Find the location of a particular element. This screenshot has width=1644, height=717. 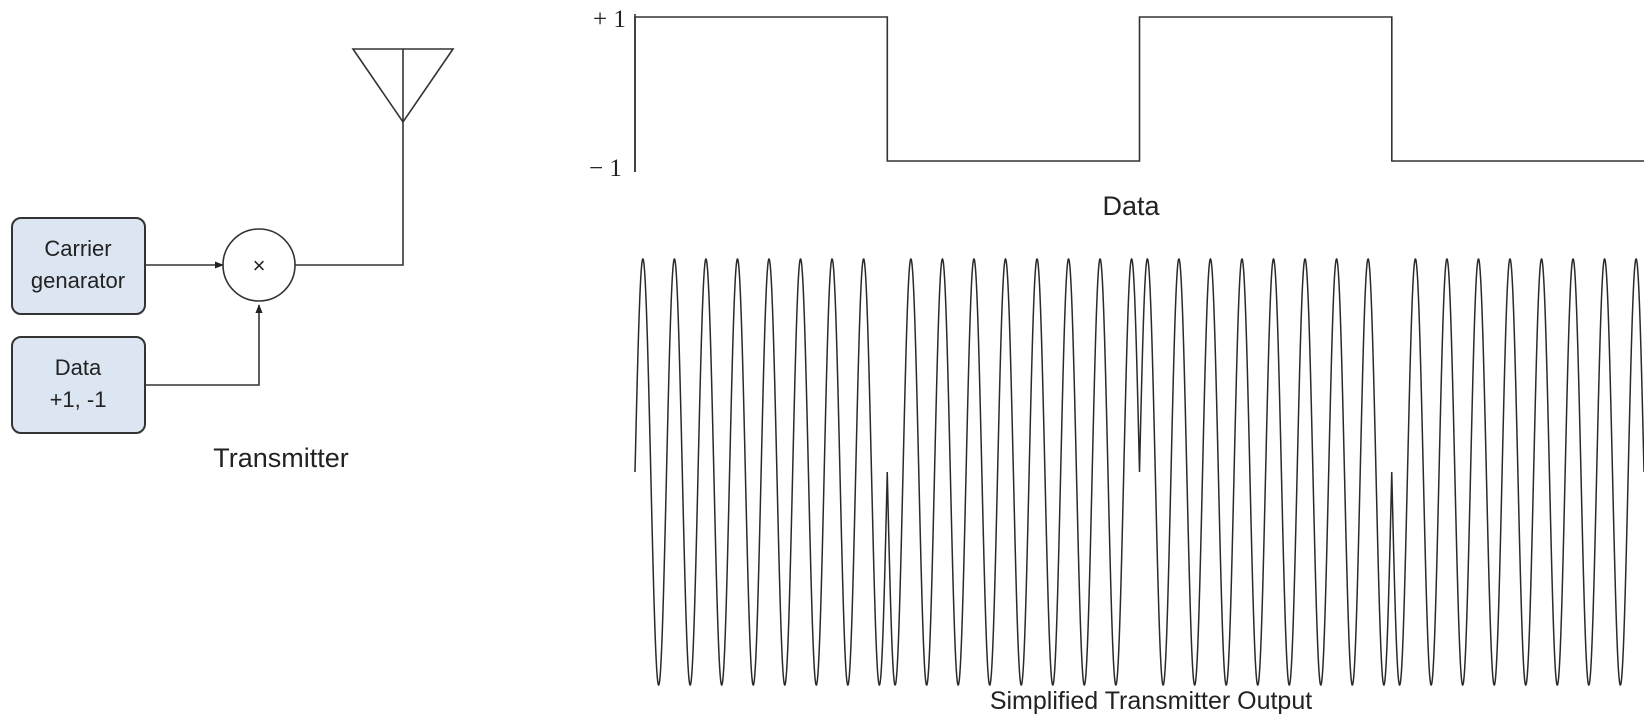

y-axis-label-plus-one: + 1 is located at coordinates (609, 19).